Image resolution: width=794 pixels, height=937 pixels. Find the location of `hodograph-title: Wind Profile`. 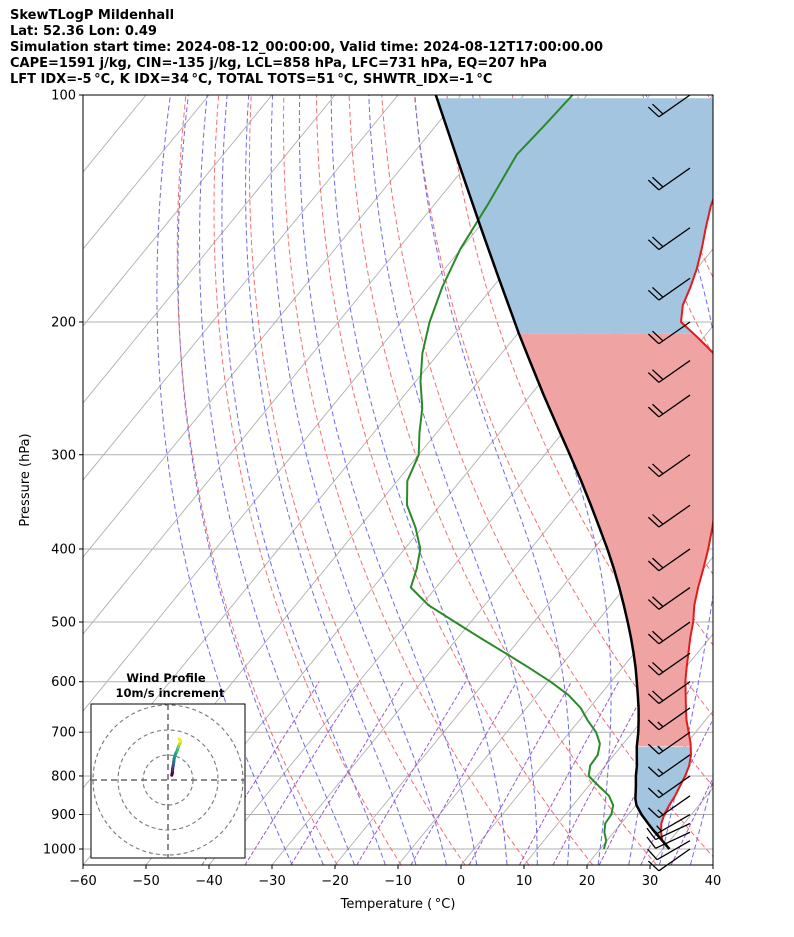

hodograph-title: Wind Profile is located at coordinates (166, 678).